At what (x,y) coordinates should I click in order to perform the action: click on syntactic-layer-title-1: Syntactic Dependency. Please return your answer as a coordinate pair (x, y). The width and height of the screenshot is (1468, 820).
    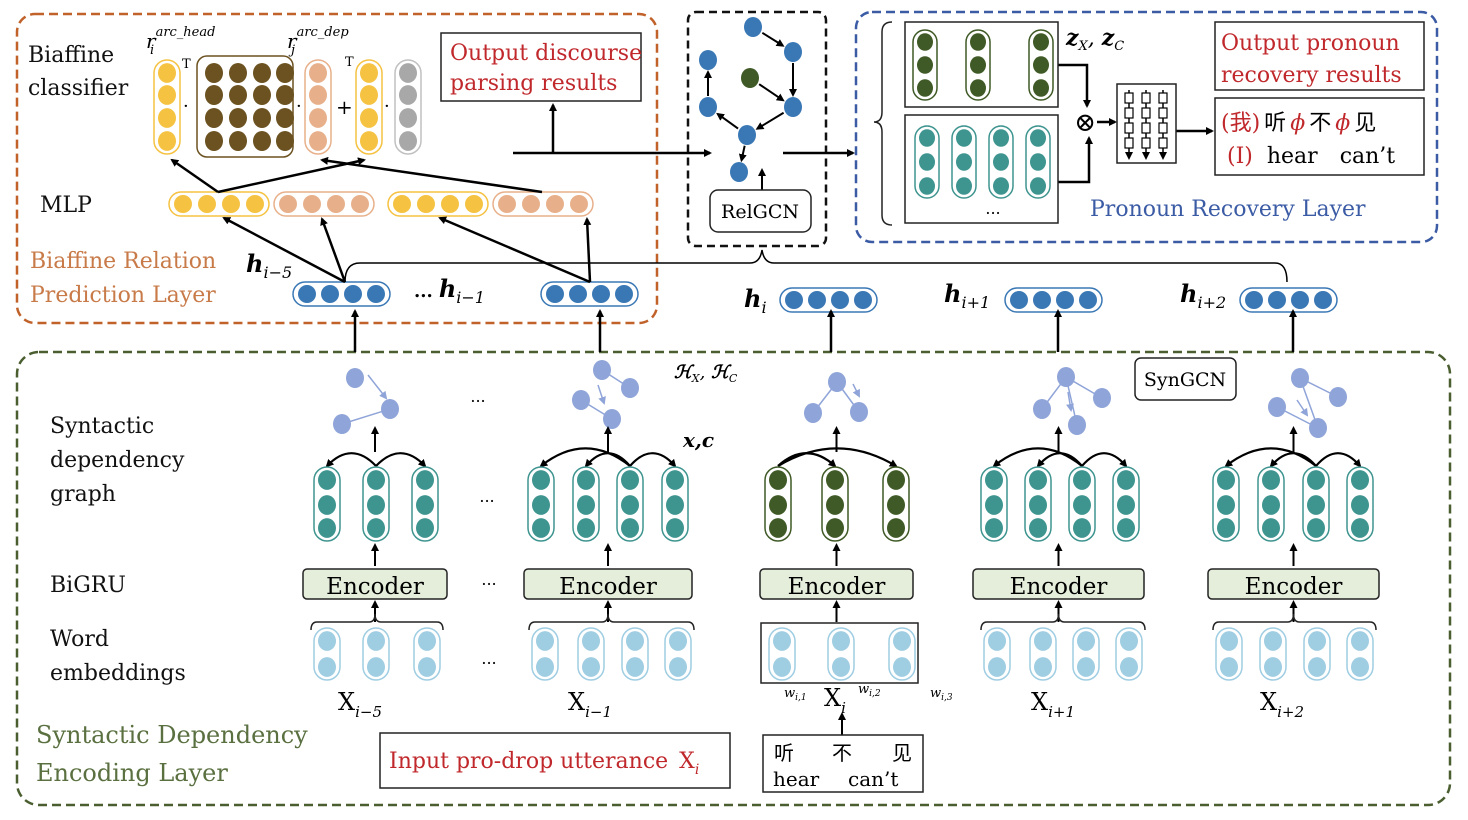
    Looking at the image, I should click on (172, 735).